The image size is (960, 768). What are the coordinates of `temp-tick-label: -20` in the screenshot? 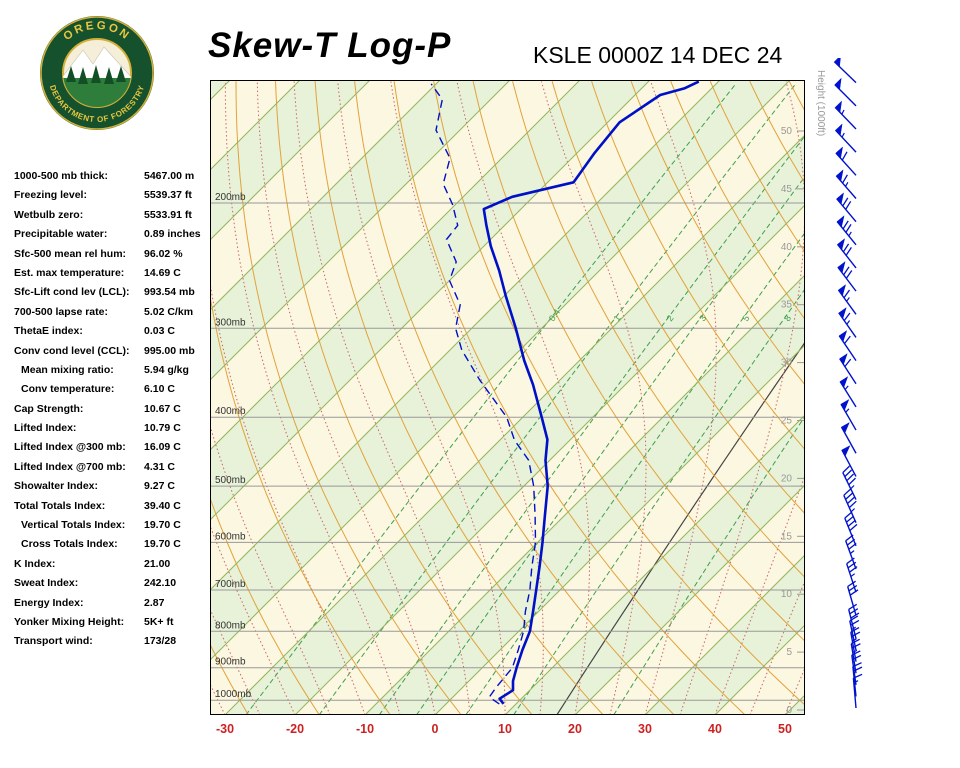 It's located at (295, 729).